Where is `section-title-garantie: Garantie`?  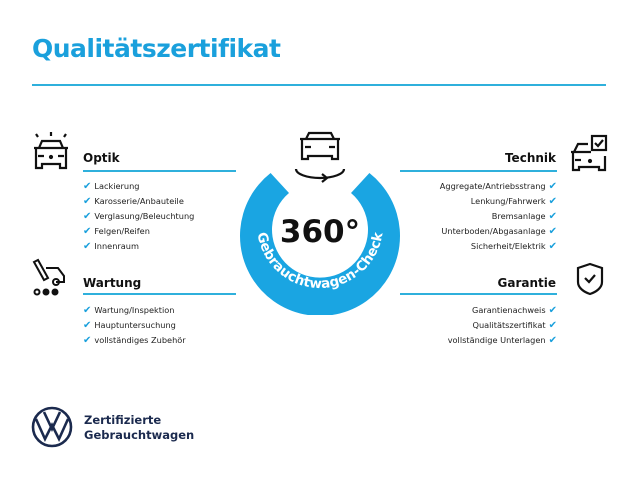
section-title-garantie: Garantie is located at coordinates (527, 283).